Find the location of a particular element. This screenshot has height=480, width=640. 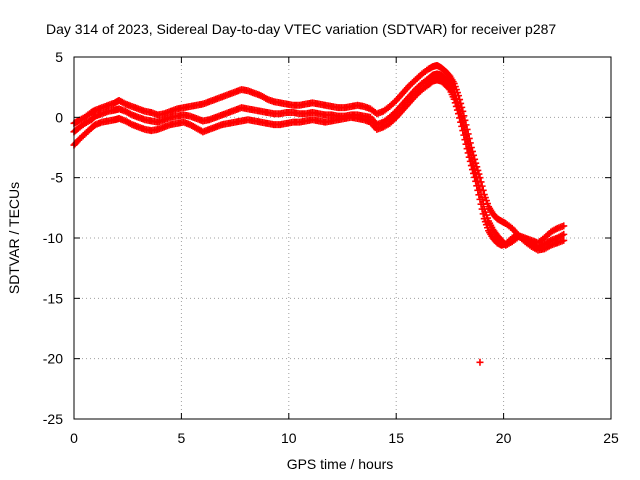

x-tick-label: 15 is located at coordinates (396, 438).